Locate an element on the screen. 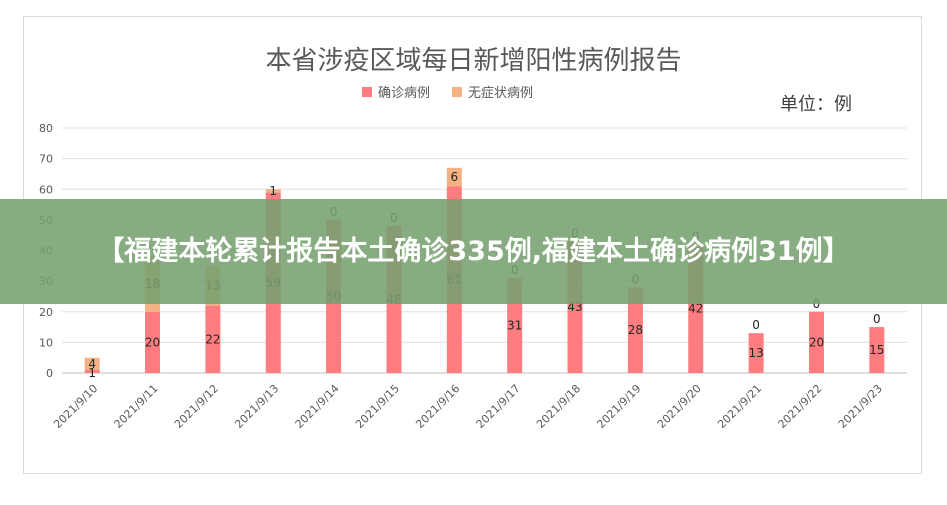 The image size is (947, 505). x-tick-label: 2021/9/10 is located at coordinates (75, 406).